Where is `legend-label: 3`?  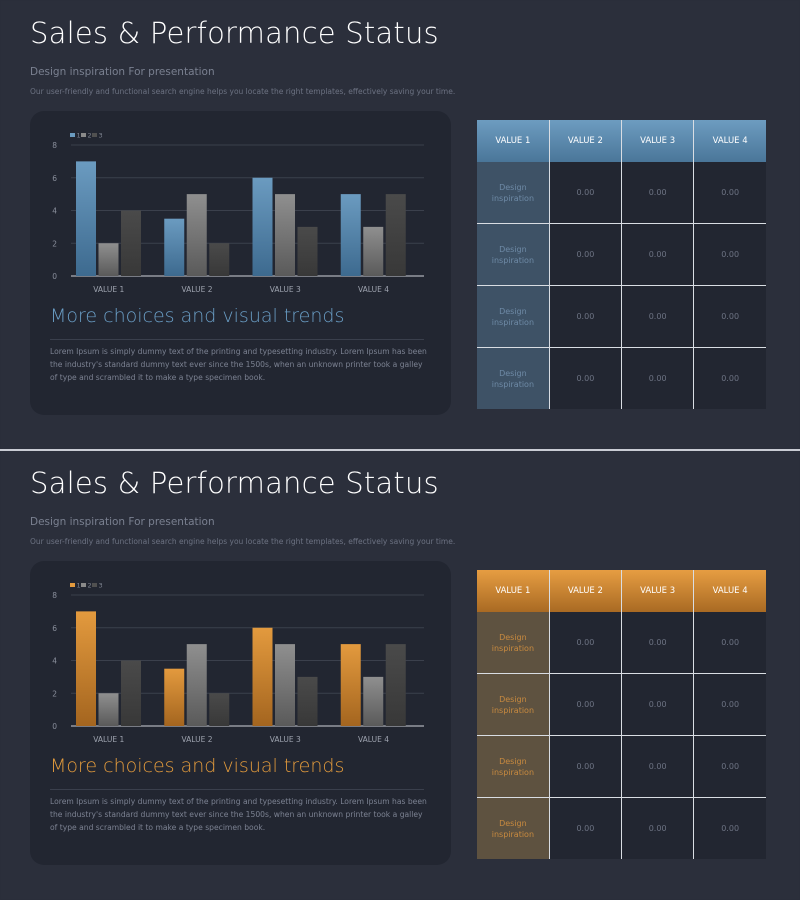
legend-label: 3 is located at coordinates (101, 136).